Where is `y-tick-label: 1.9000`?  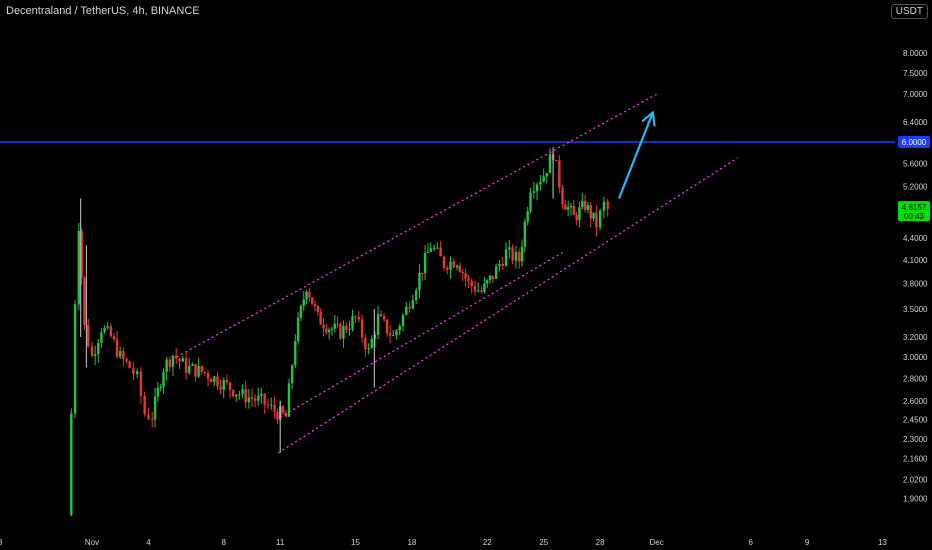
y-tick-label: 1.9000 is located at coordinates (915, 498).